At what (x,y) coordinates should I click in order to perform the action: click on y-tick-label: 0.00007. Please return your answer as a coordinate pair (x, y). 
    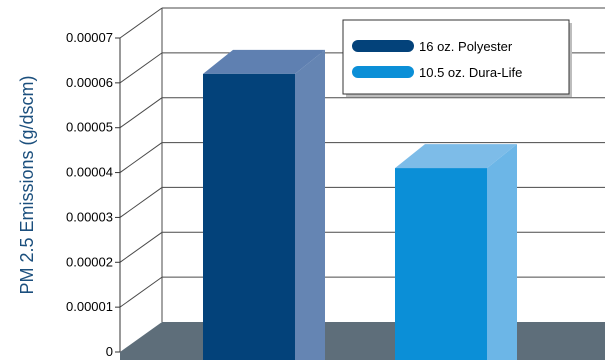
    Looking at the image, I should click on (89, 37).